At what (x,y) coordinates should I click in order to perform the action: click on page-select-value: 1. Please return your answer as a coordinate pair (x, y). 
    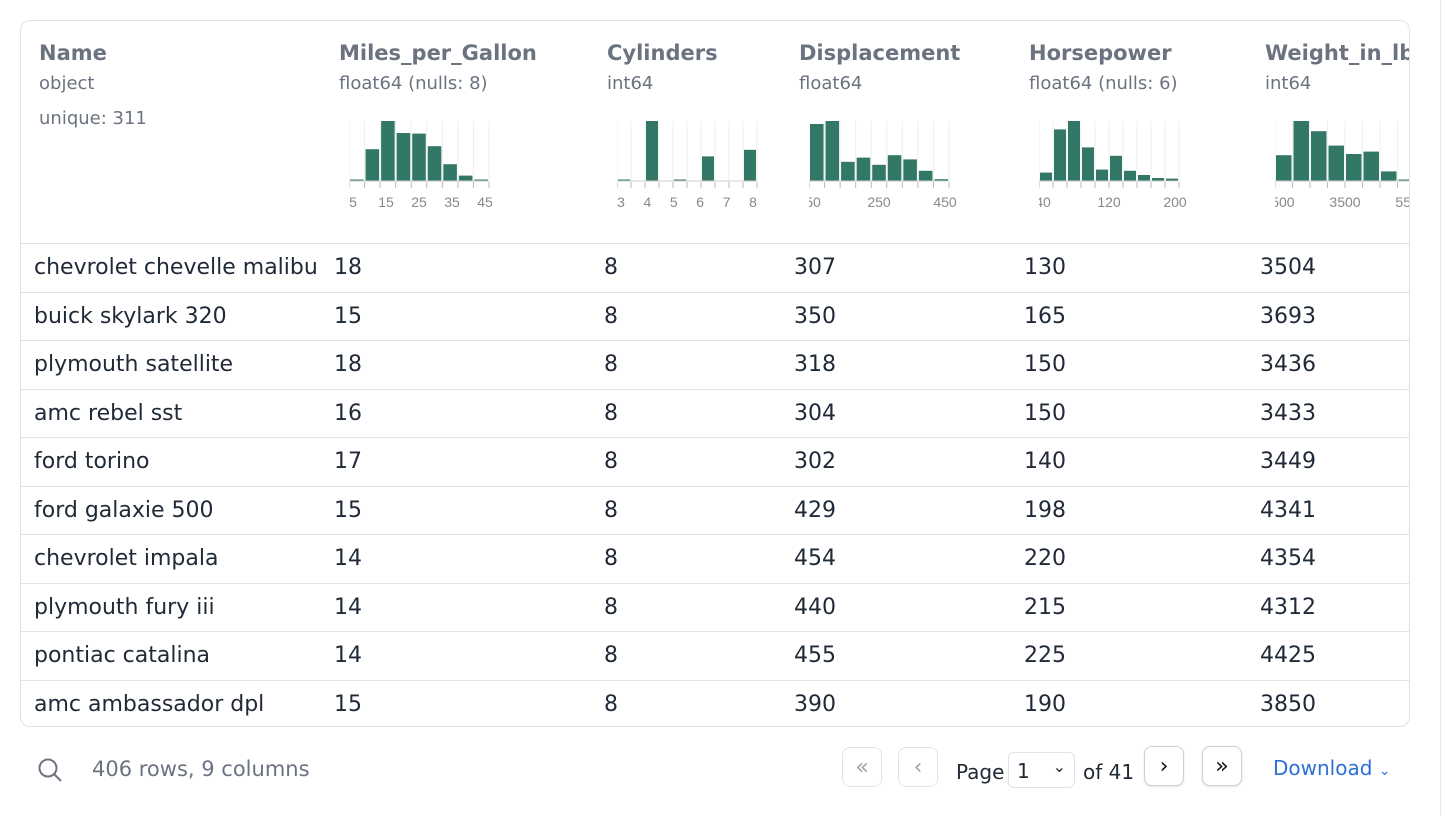
    Looking at the image, I should click on (1023, 771).